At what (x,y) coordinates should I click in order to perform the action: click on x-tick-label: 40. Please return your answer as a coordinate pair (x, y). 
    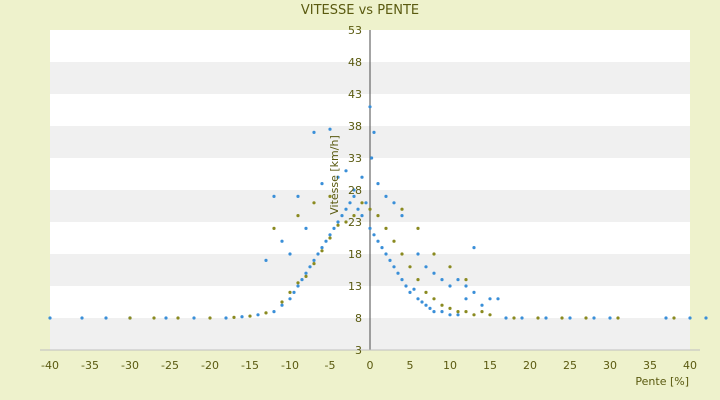
    Looking at the image, I should click on (690, 365).